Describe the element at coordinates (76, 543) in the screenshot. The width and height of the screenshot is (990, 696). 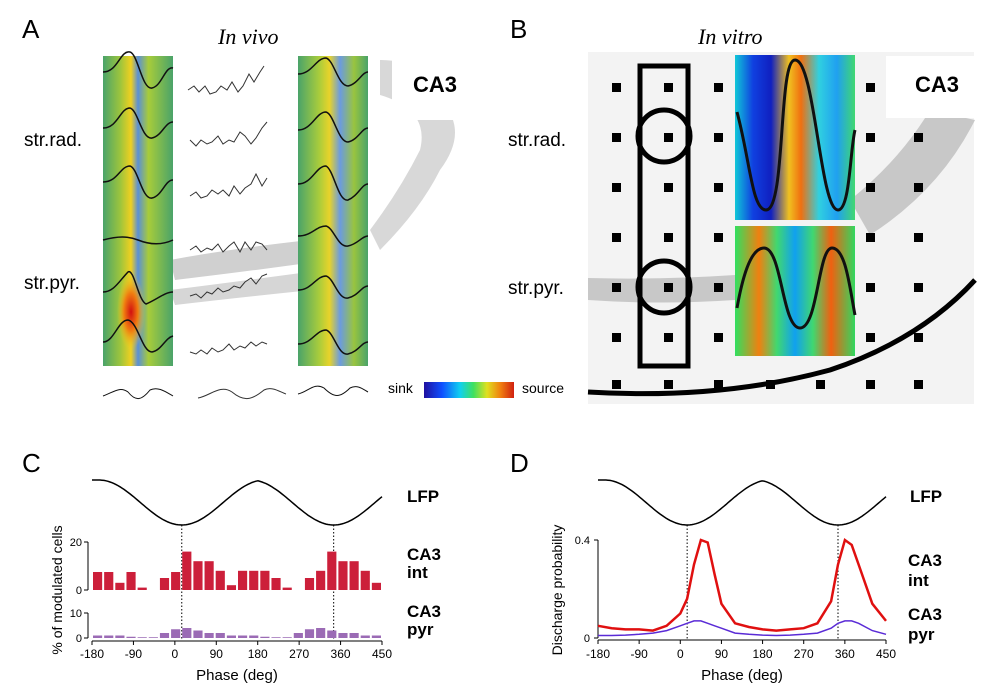
I see `y-tick-label: 20` at that location.